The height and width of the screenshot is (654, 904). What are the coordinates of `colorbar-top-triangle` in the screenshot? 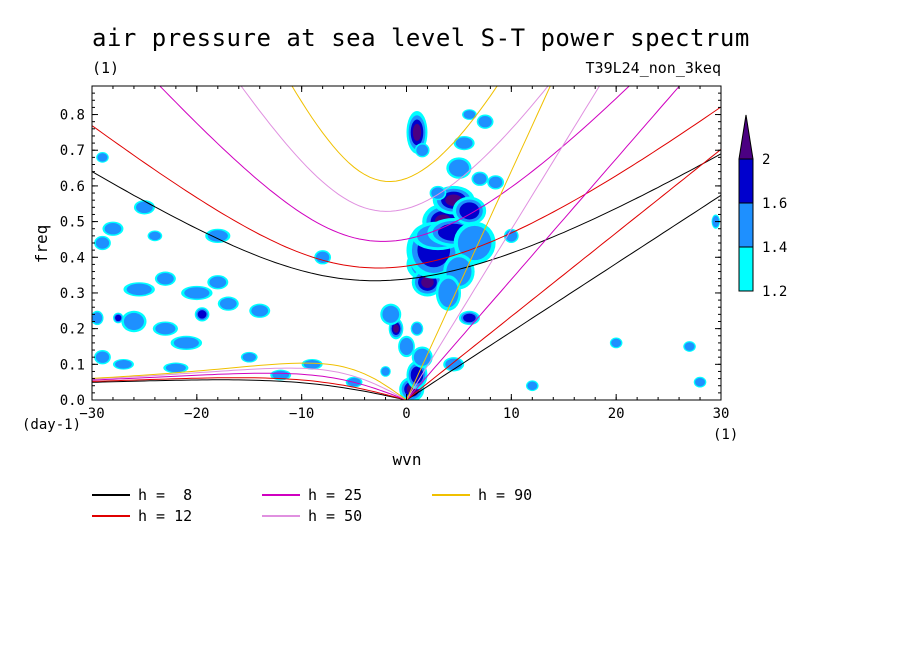 It's located at (746, 137).